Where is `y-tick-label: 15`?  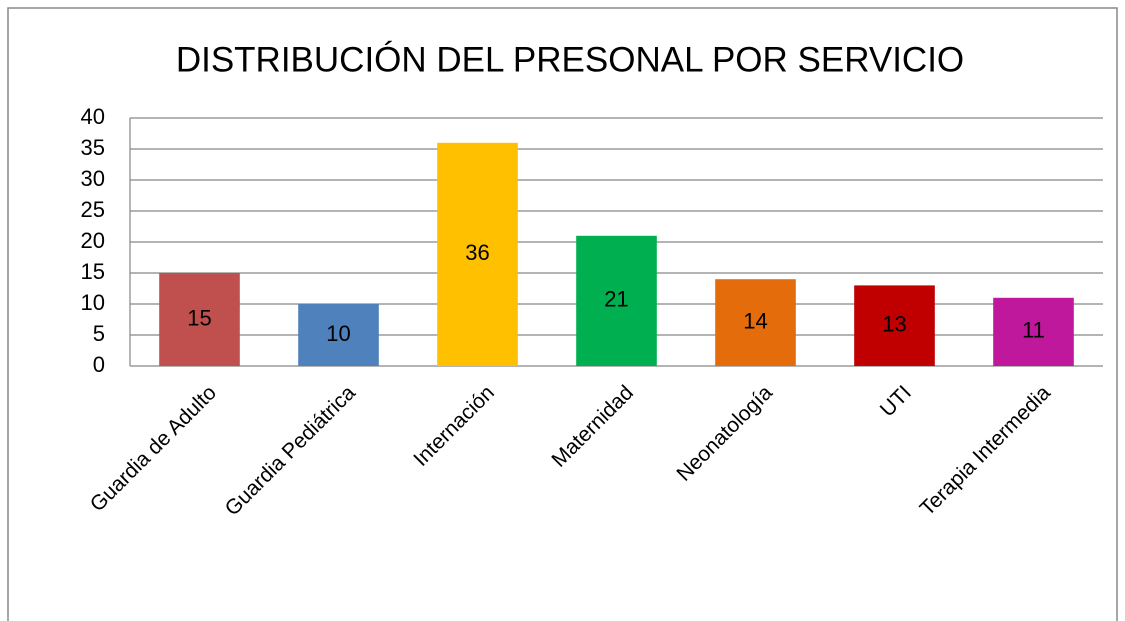 y-tick-label: 15 is located at coordinates (93, 271).